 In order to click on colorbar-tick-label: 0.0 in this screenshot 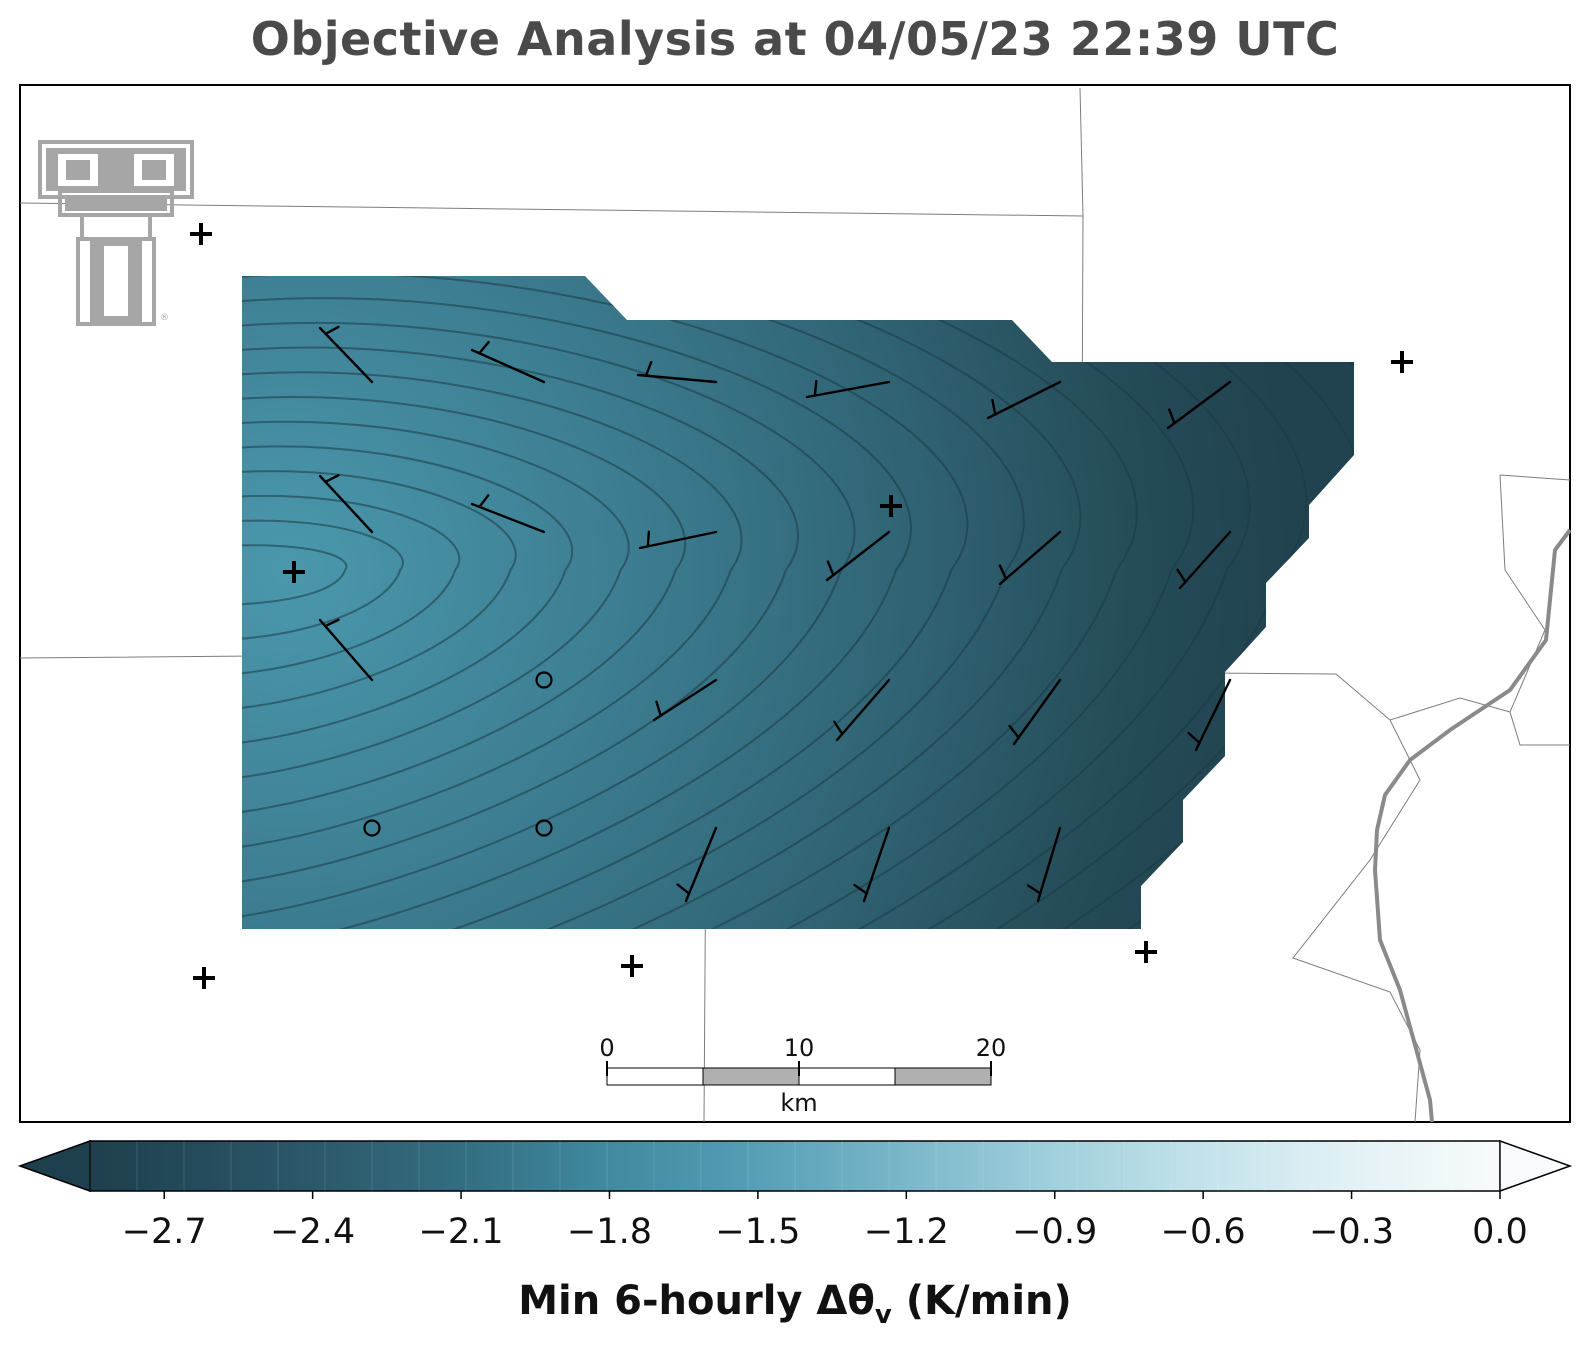, I will do `click(1500, 1232)`.